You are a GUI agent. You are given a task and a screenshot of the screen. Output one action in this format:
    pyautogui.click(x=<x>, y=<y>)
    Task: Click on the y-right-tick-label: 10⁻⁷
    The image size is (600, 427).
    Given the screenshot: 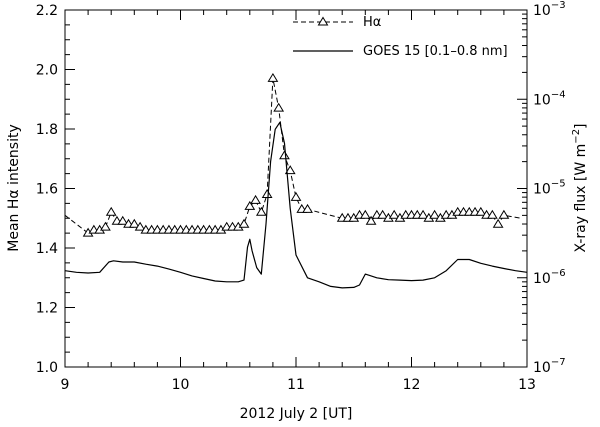 What is the action you would take?
    pyautogui.click(x=549, y=366)
    